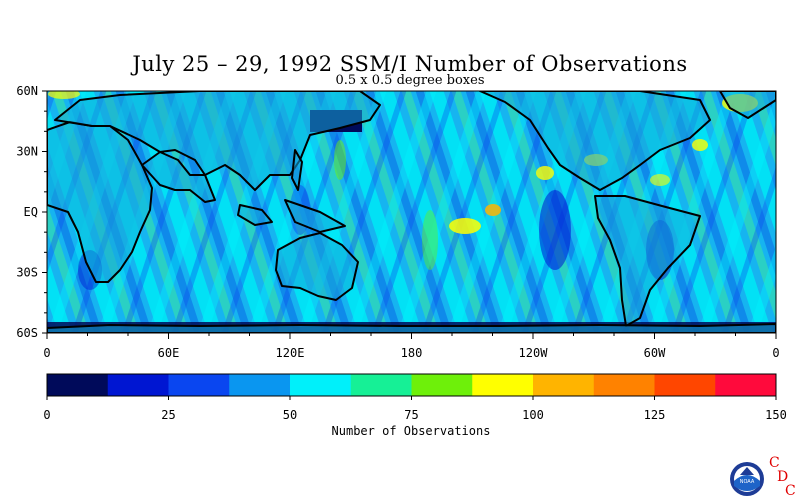 Image resolution: width=800 pixels, height=500 pixels. I want to click on colorbar-tick-label: 100, so click(533, 415).